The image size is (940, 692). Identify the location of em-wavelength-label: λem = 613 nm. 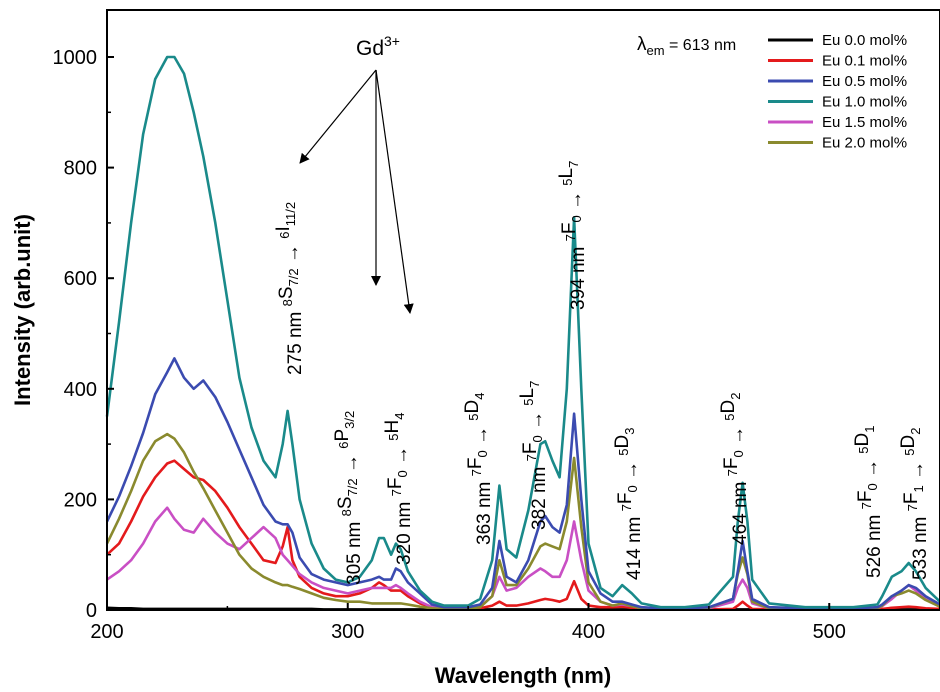
(686, 46).